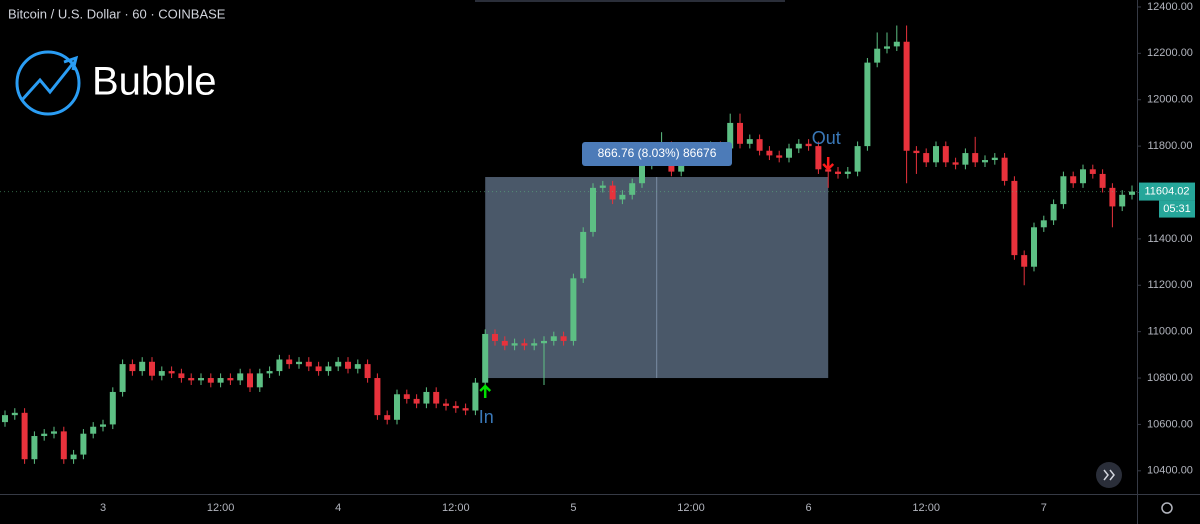 The height and width of the screenshot is (524, 1200). Describe the element at coordinates (1170, 471) in the screenshot. I see `y-tick-label: 10400.00` at that location.